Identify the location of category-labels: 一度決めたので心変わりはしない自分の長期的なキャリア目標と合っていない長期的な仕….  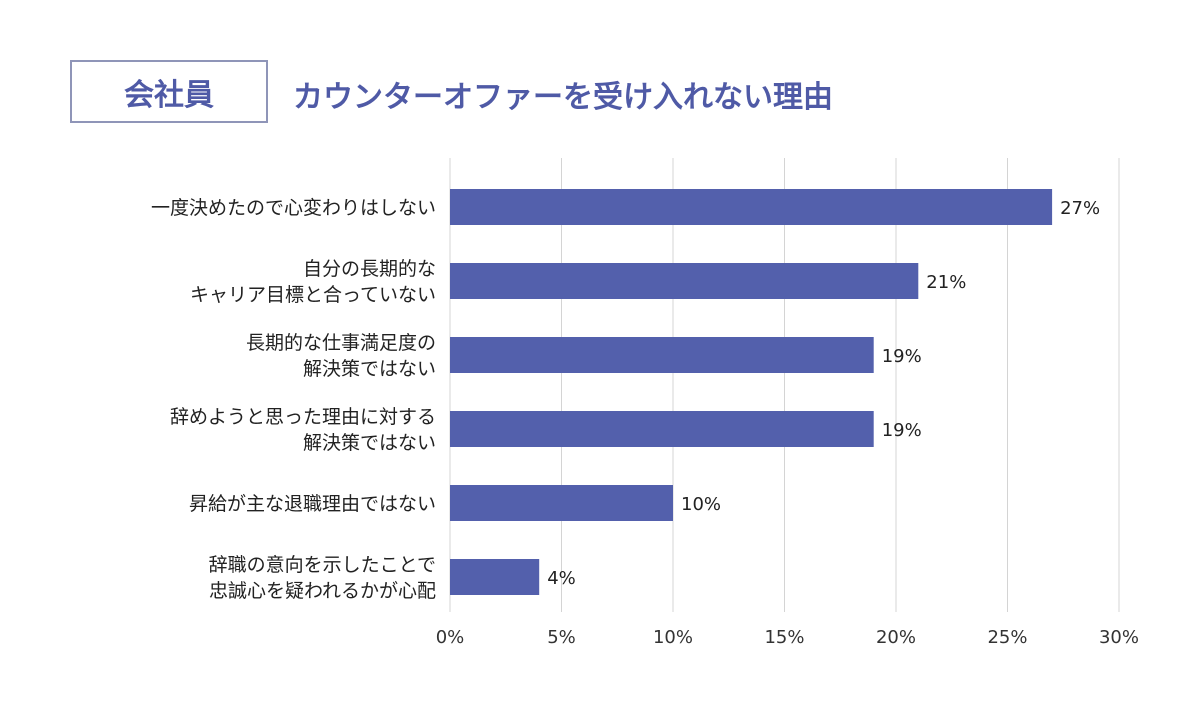
(293, 399).